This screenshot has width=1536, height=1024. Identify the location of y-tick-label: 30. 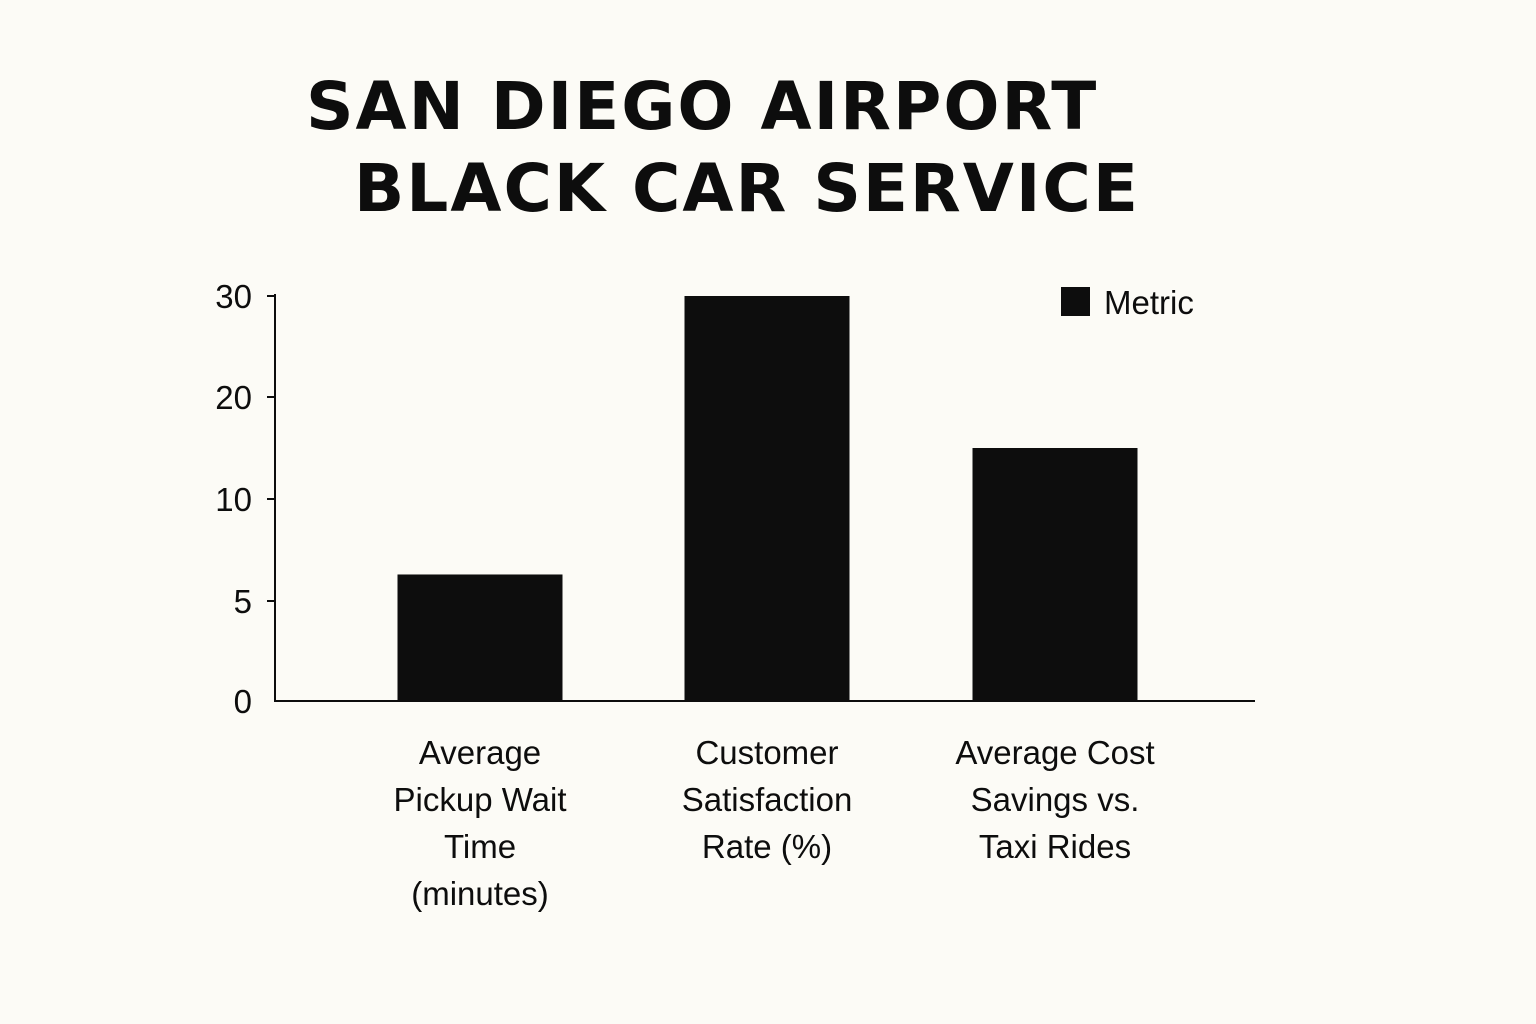
(233, 296).